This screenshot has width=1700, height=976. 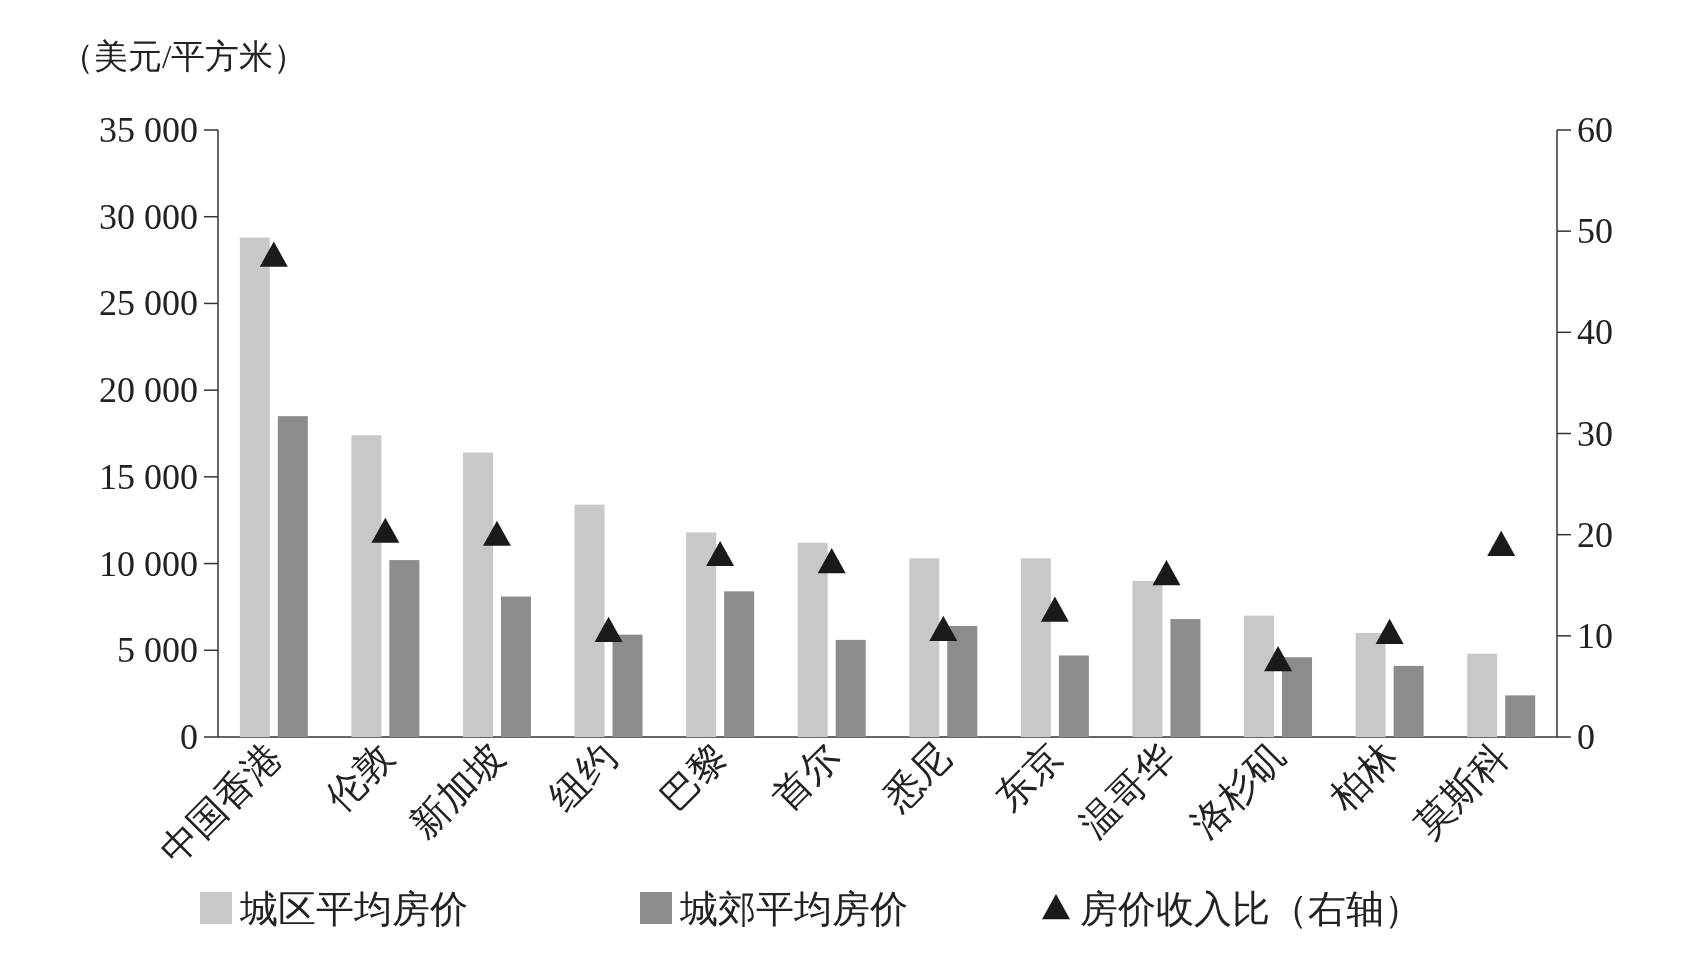 What do you see at coordinates (359, 776) in the screenshot?
I see `x-tick-label: 伦敦` at bounding box center [359, 776].